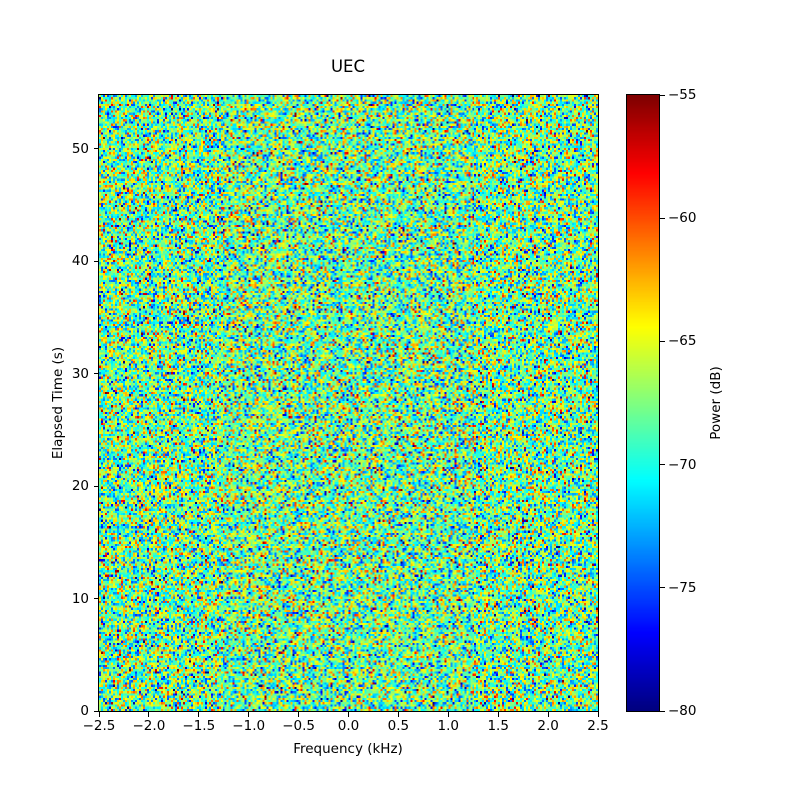 The height and width of the screenshot is (800, 800). What do you see at coordinates (348, 66) in the screenshot?
I see `title-line-main: UEC` at bounding box center [348, 66].